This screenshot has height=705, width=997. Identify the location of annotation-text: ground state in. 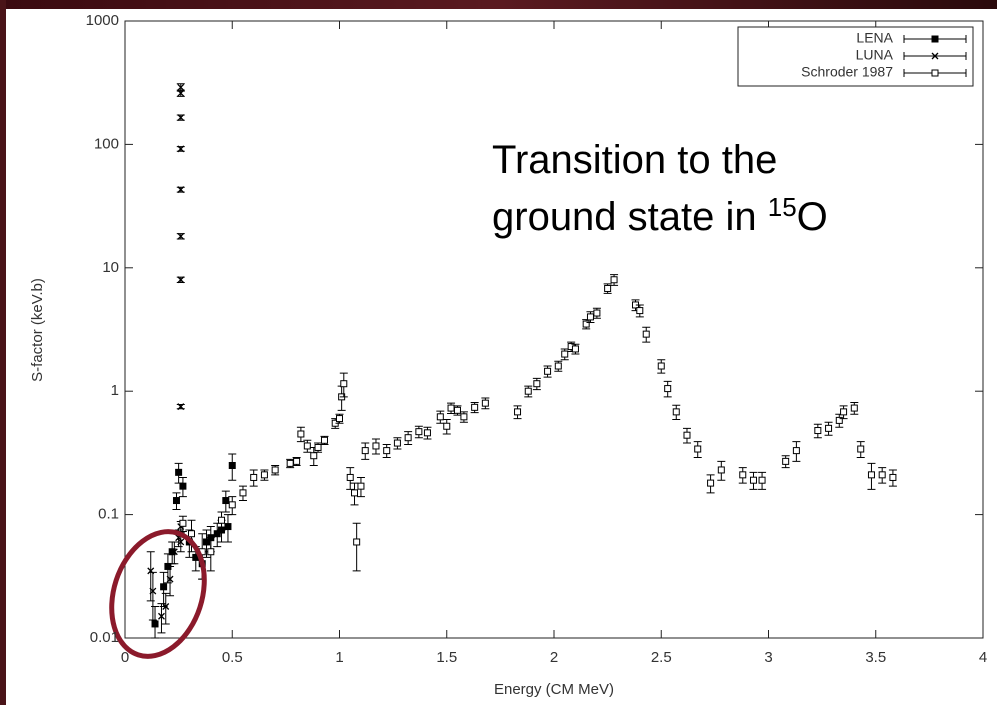
(630, 217).